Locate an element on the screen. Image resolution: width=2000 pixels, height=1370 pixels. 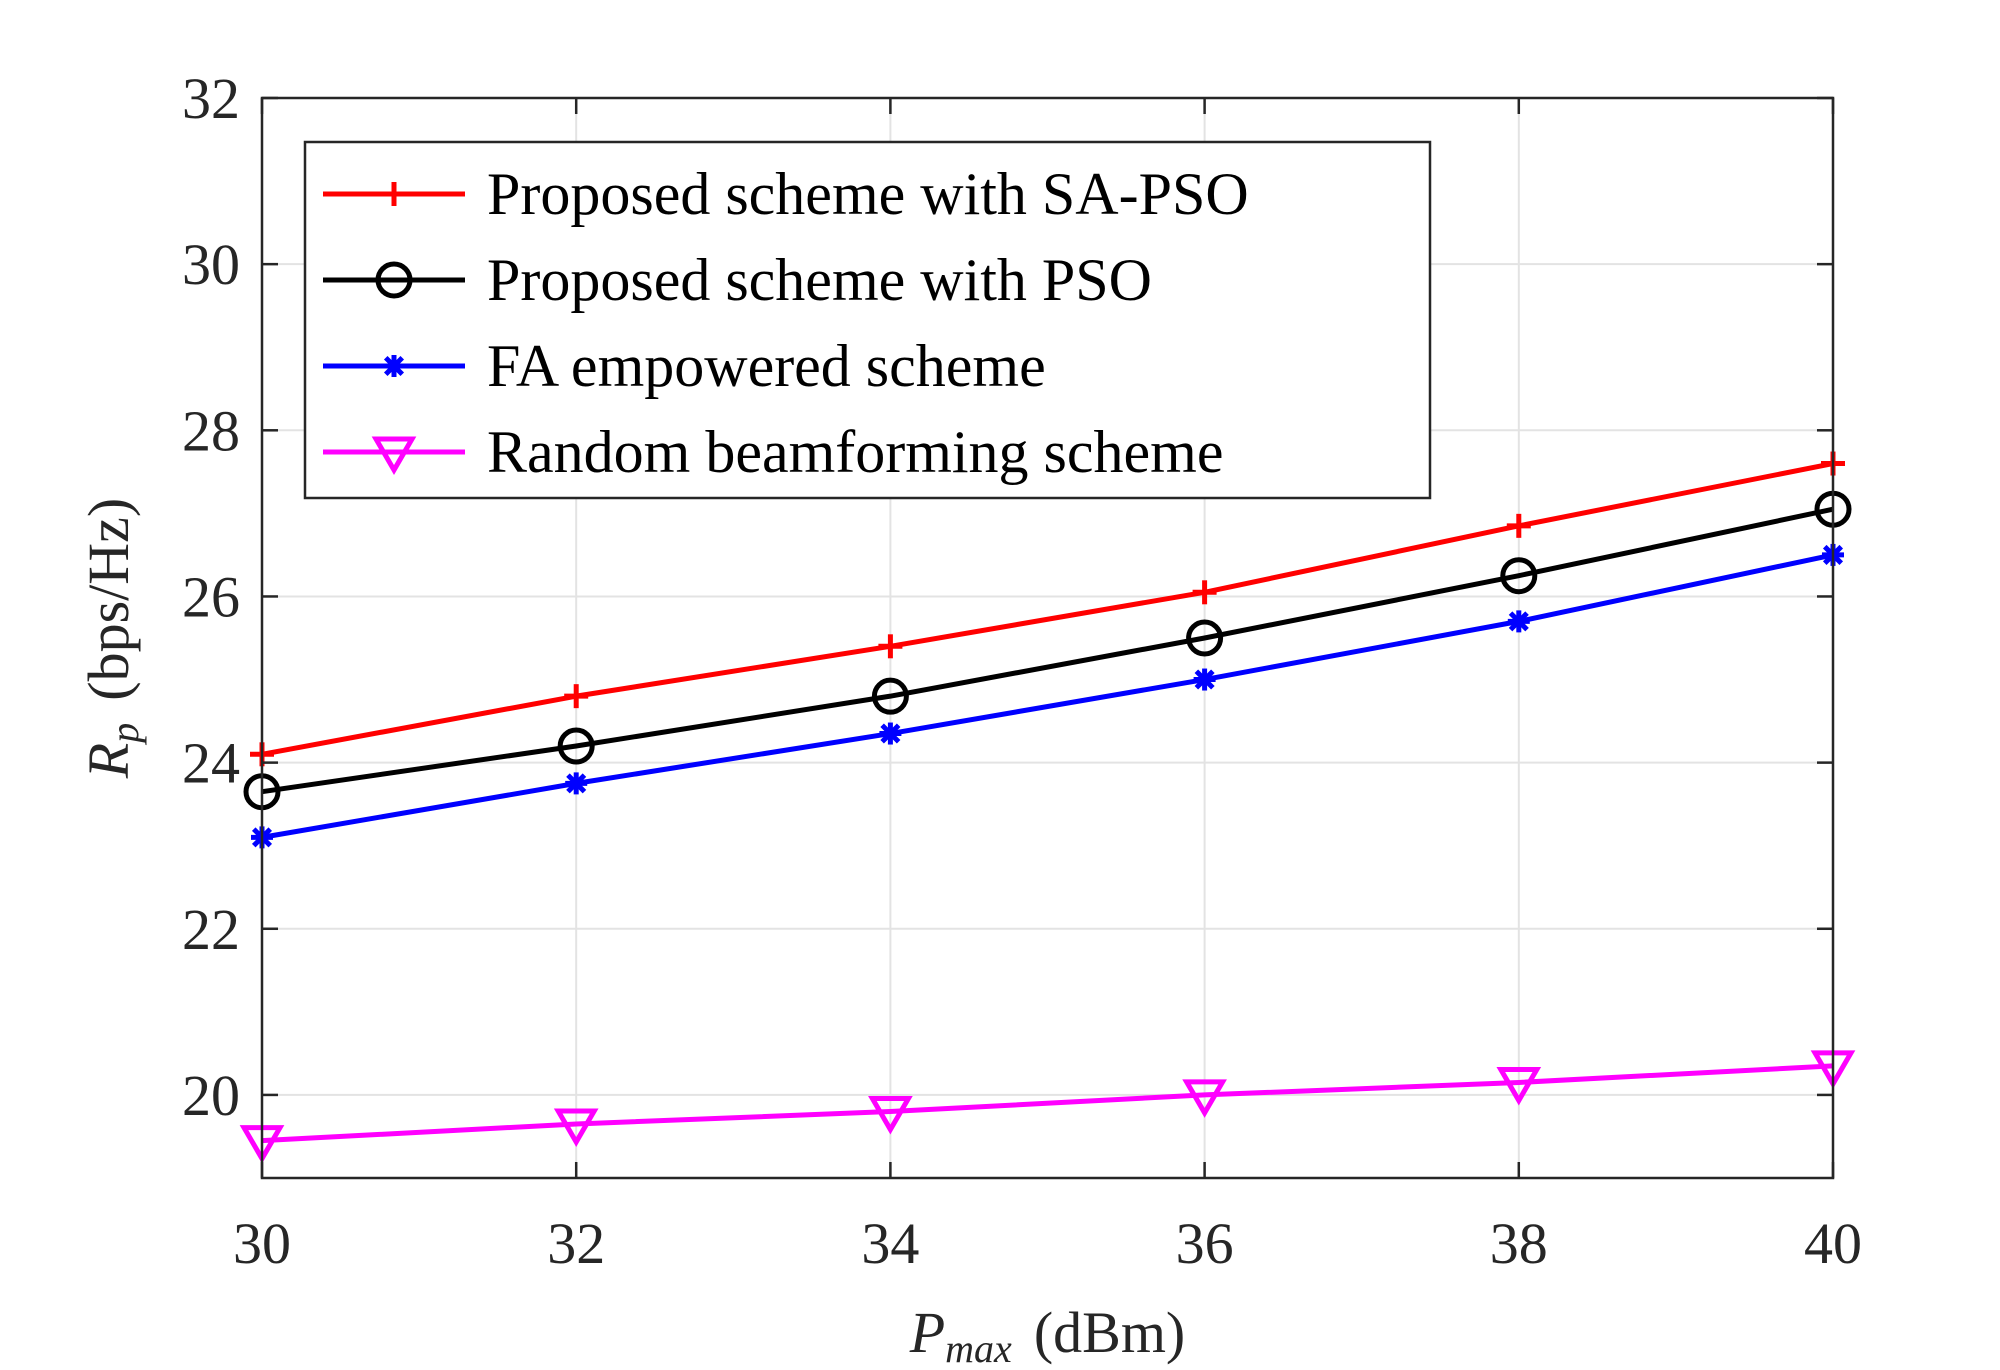
legend-entry: Proposed scheme with PSO is located at coordinates (737, 280).